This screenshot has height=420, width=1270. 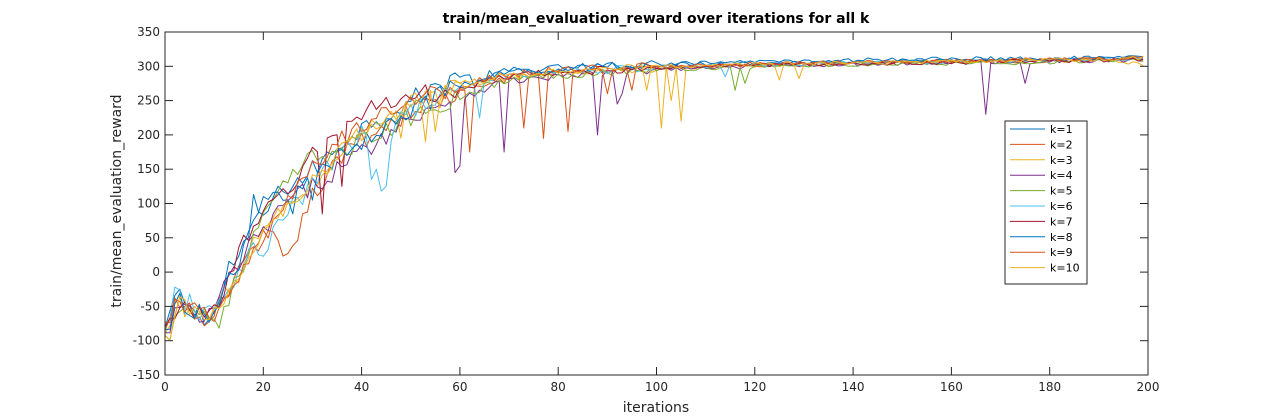 What do you see at coordinates (459, 387) in the screenshot?
I see `x-tick-label: 60` at bounding box center [459, 387].